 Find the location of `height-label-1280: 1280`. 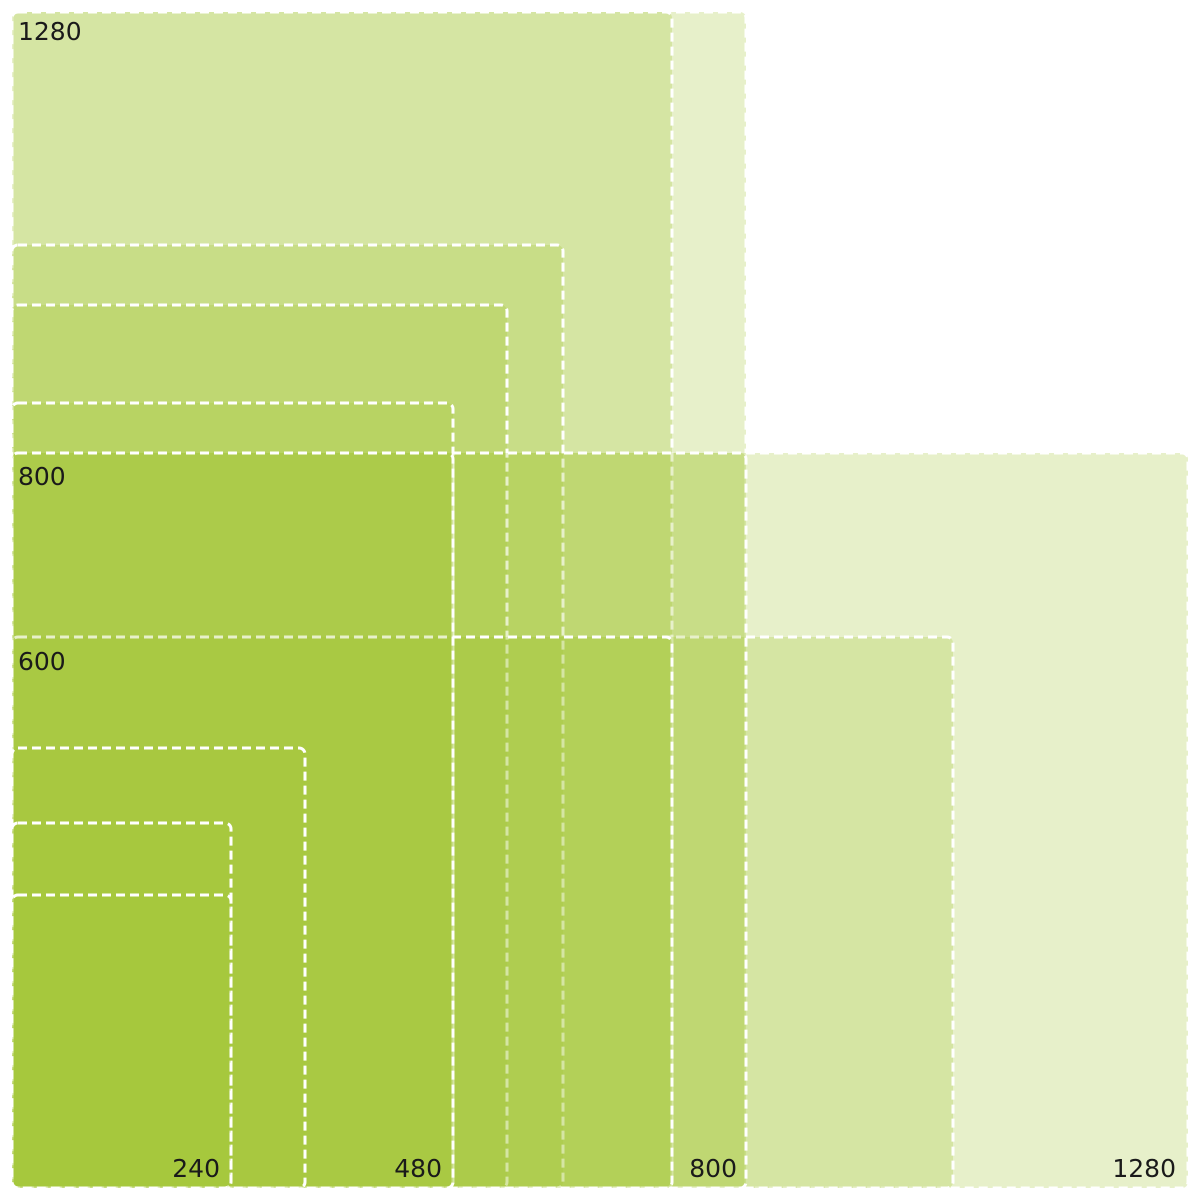

height-label-1280: 1280 is located at coordinates (50, 31).